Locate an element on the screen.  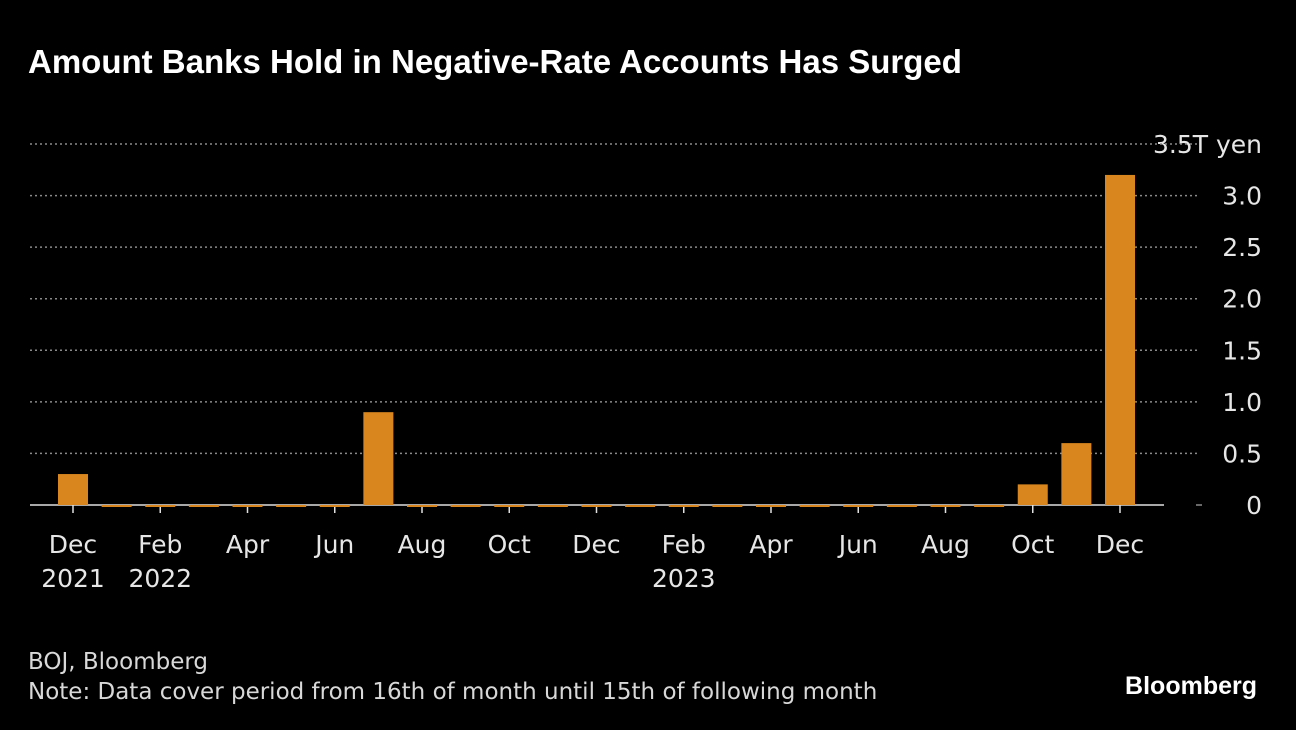
x-tick-label: Dec 2021 is located at coordinates (73, 561).